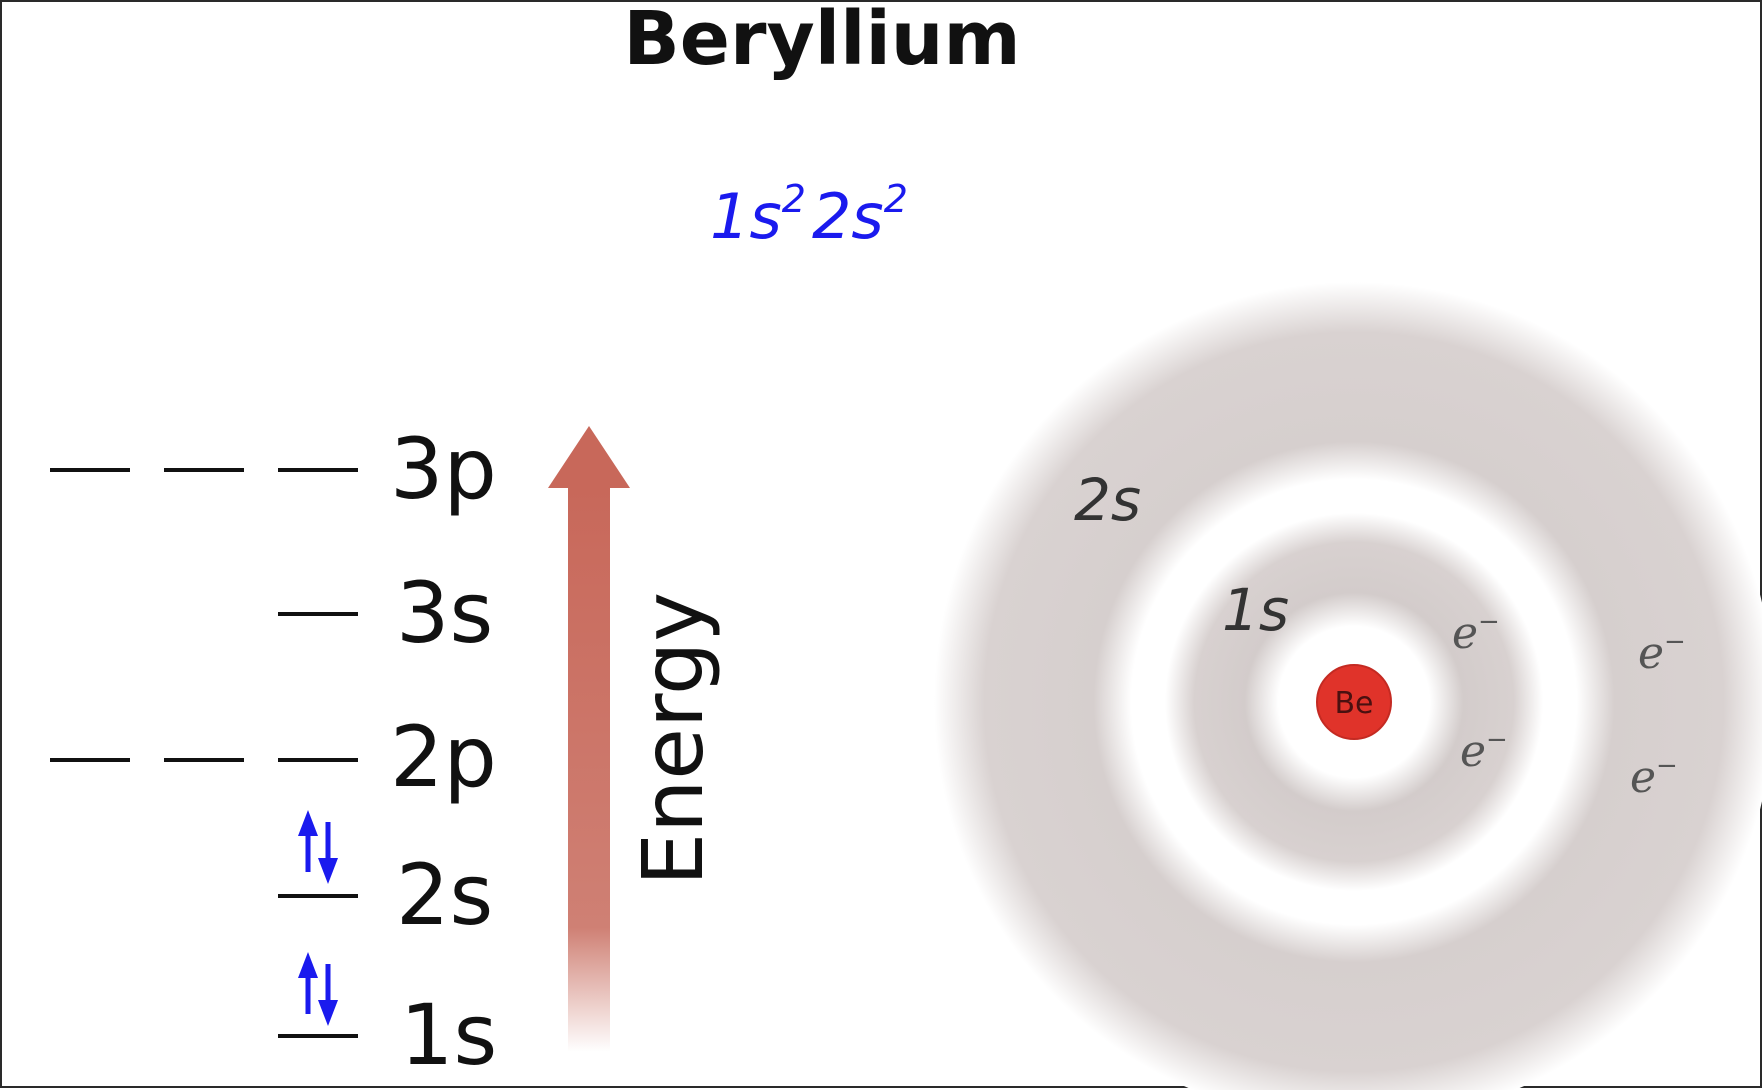 This screenshot has height=1090, width=1762. Describe the element at coordinates (794, 199) in the screenshot. I see `config-count-1s: 2` at that location.